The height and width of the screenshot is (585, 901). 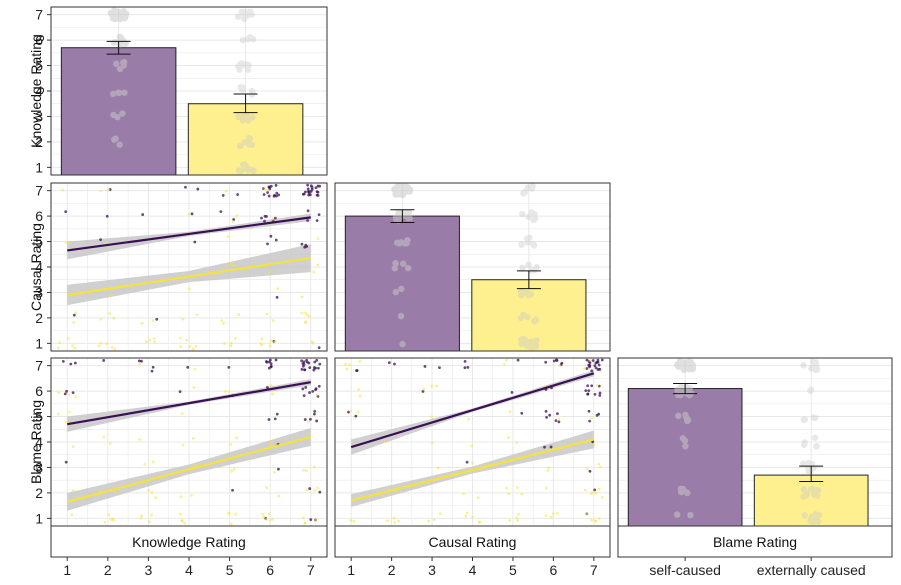 What do you see at coordinates (473, 570) in the screenshot?
I see `x-tick-label: 4` at bounding box center [473, 570].